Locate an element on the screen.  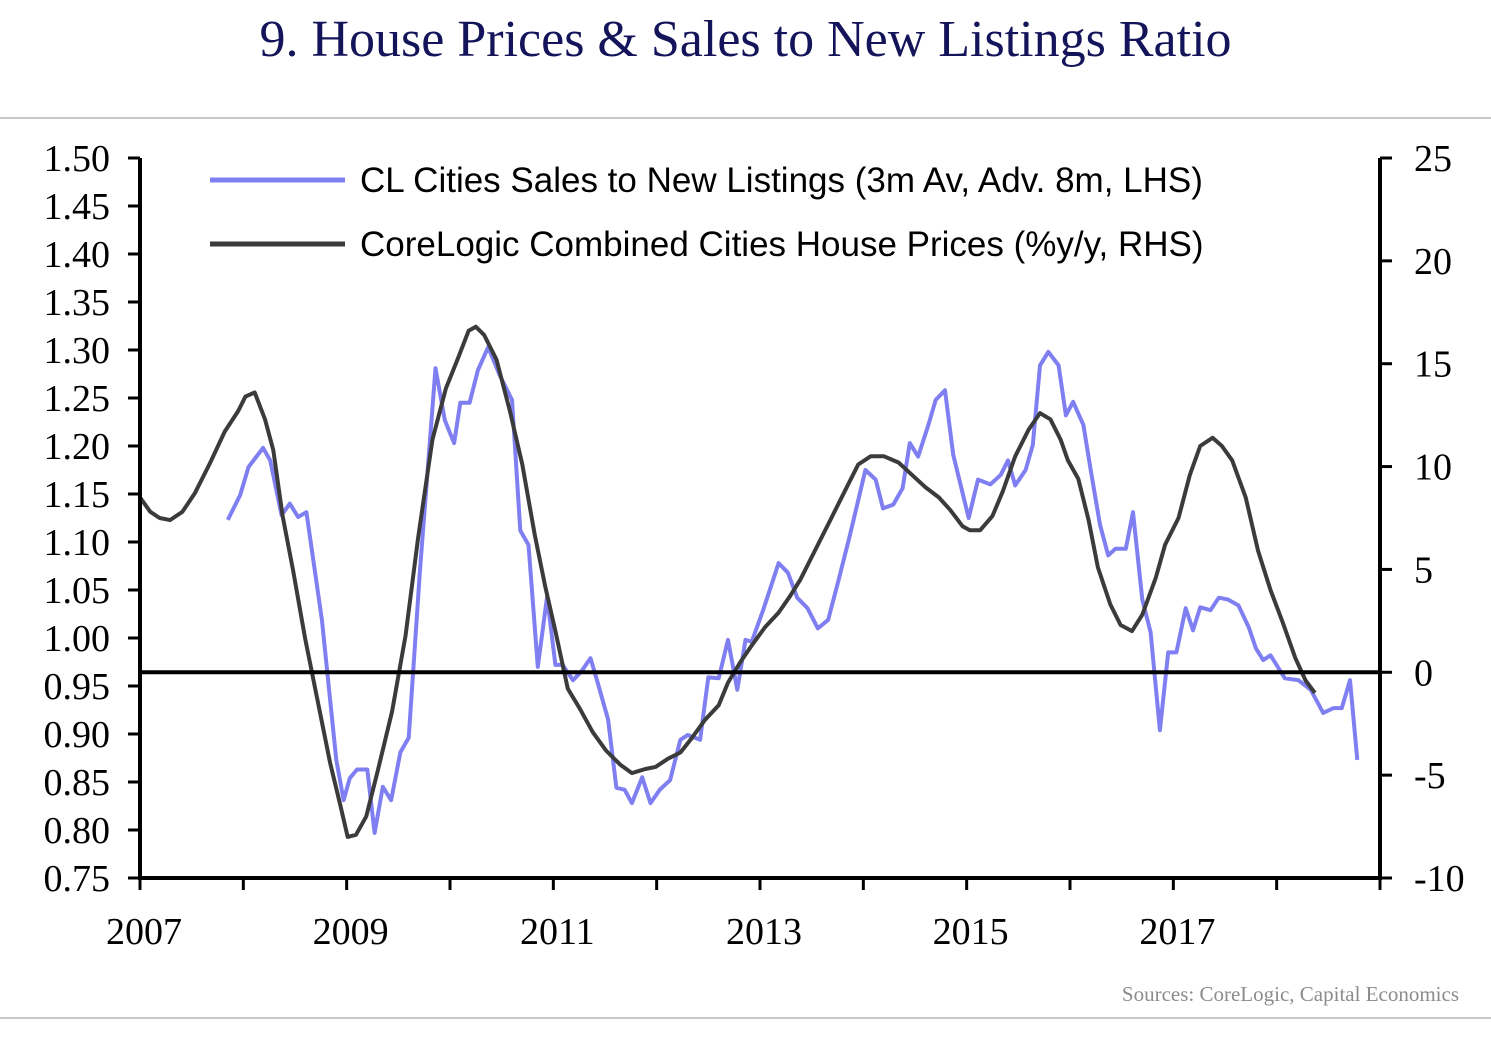
left-tick-label: 0.95 is located at coordinates (77, 687).